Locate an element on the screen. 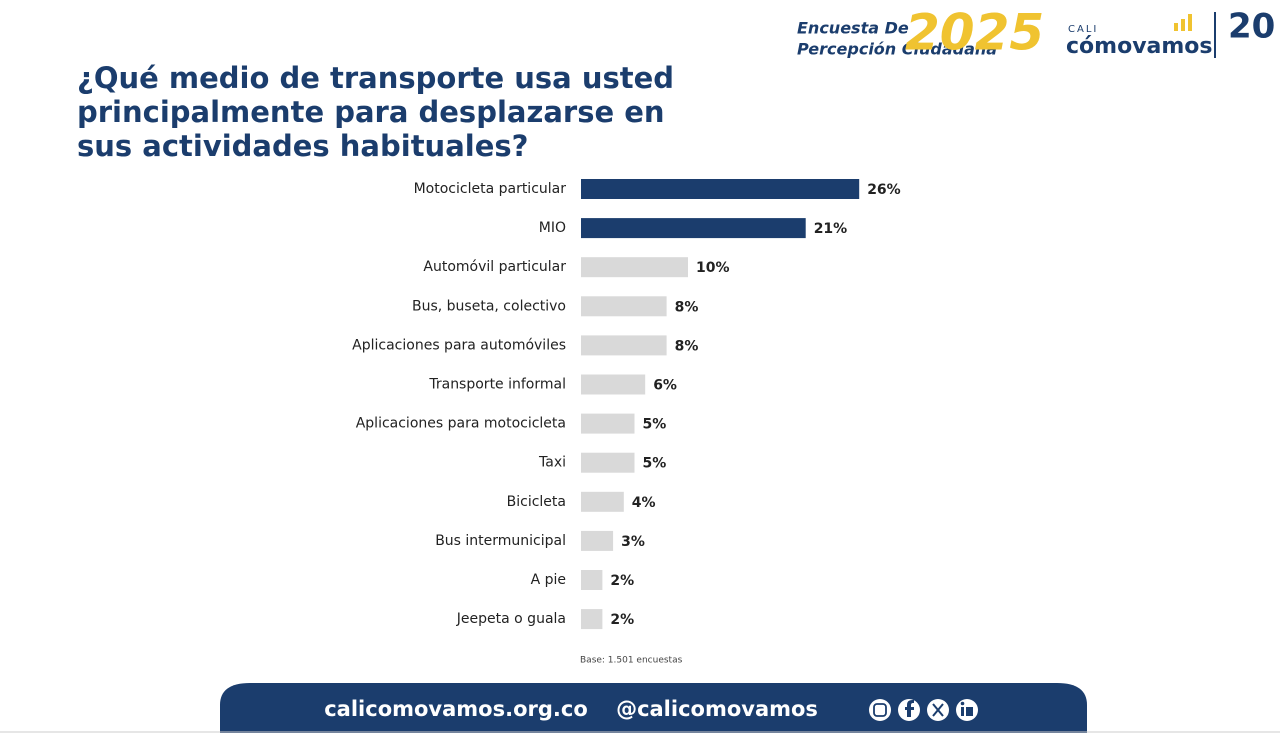  category-label: Bus intermunicipal is located at coordinates (500, 541).